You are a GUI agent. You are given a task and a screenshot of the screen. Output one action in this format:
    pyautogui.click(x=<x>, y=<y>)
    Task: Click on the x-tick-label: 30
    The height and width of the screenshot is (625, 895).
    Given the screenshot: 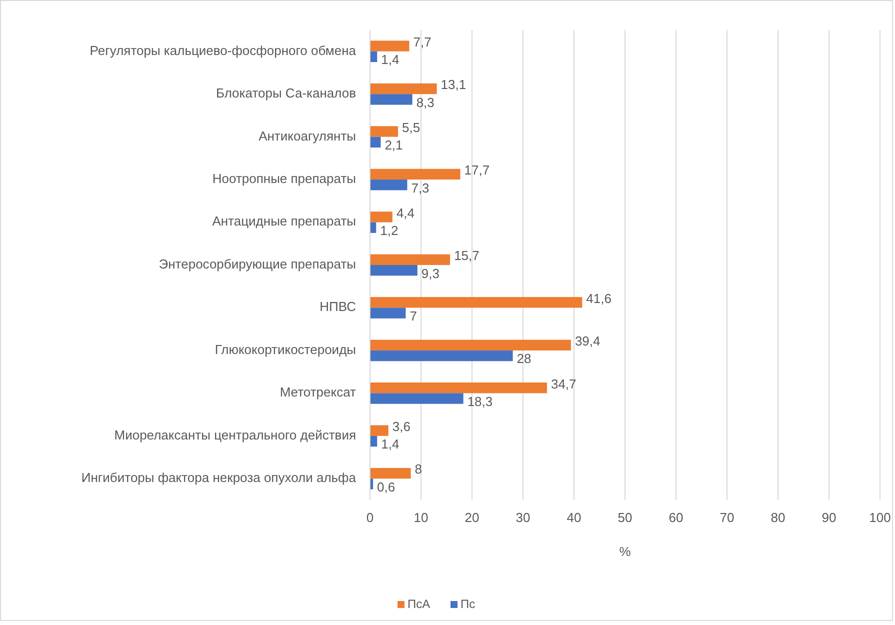 What is the action you would take?
    pyautogui.click(x=523, y=517)
    